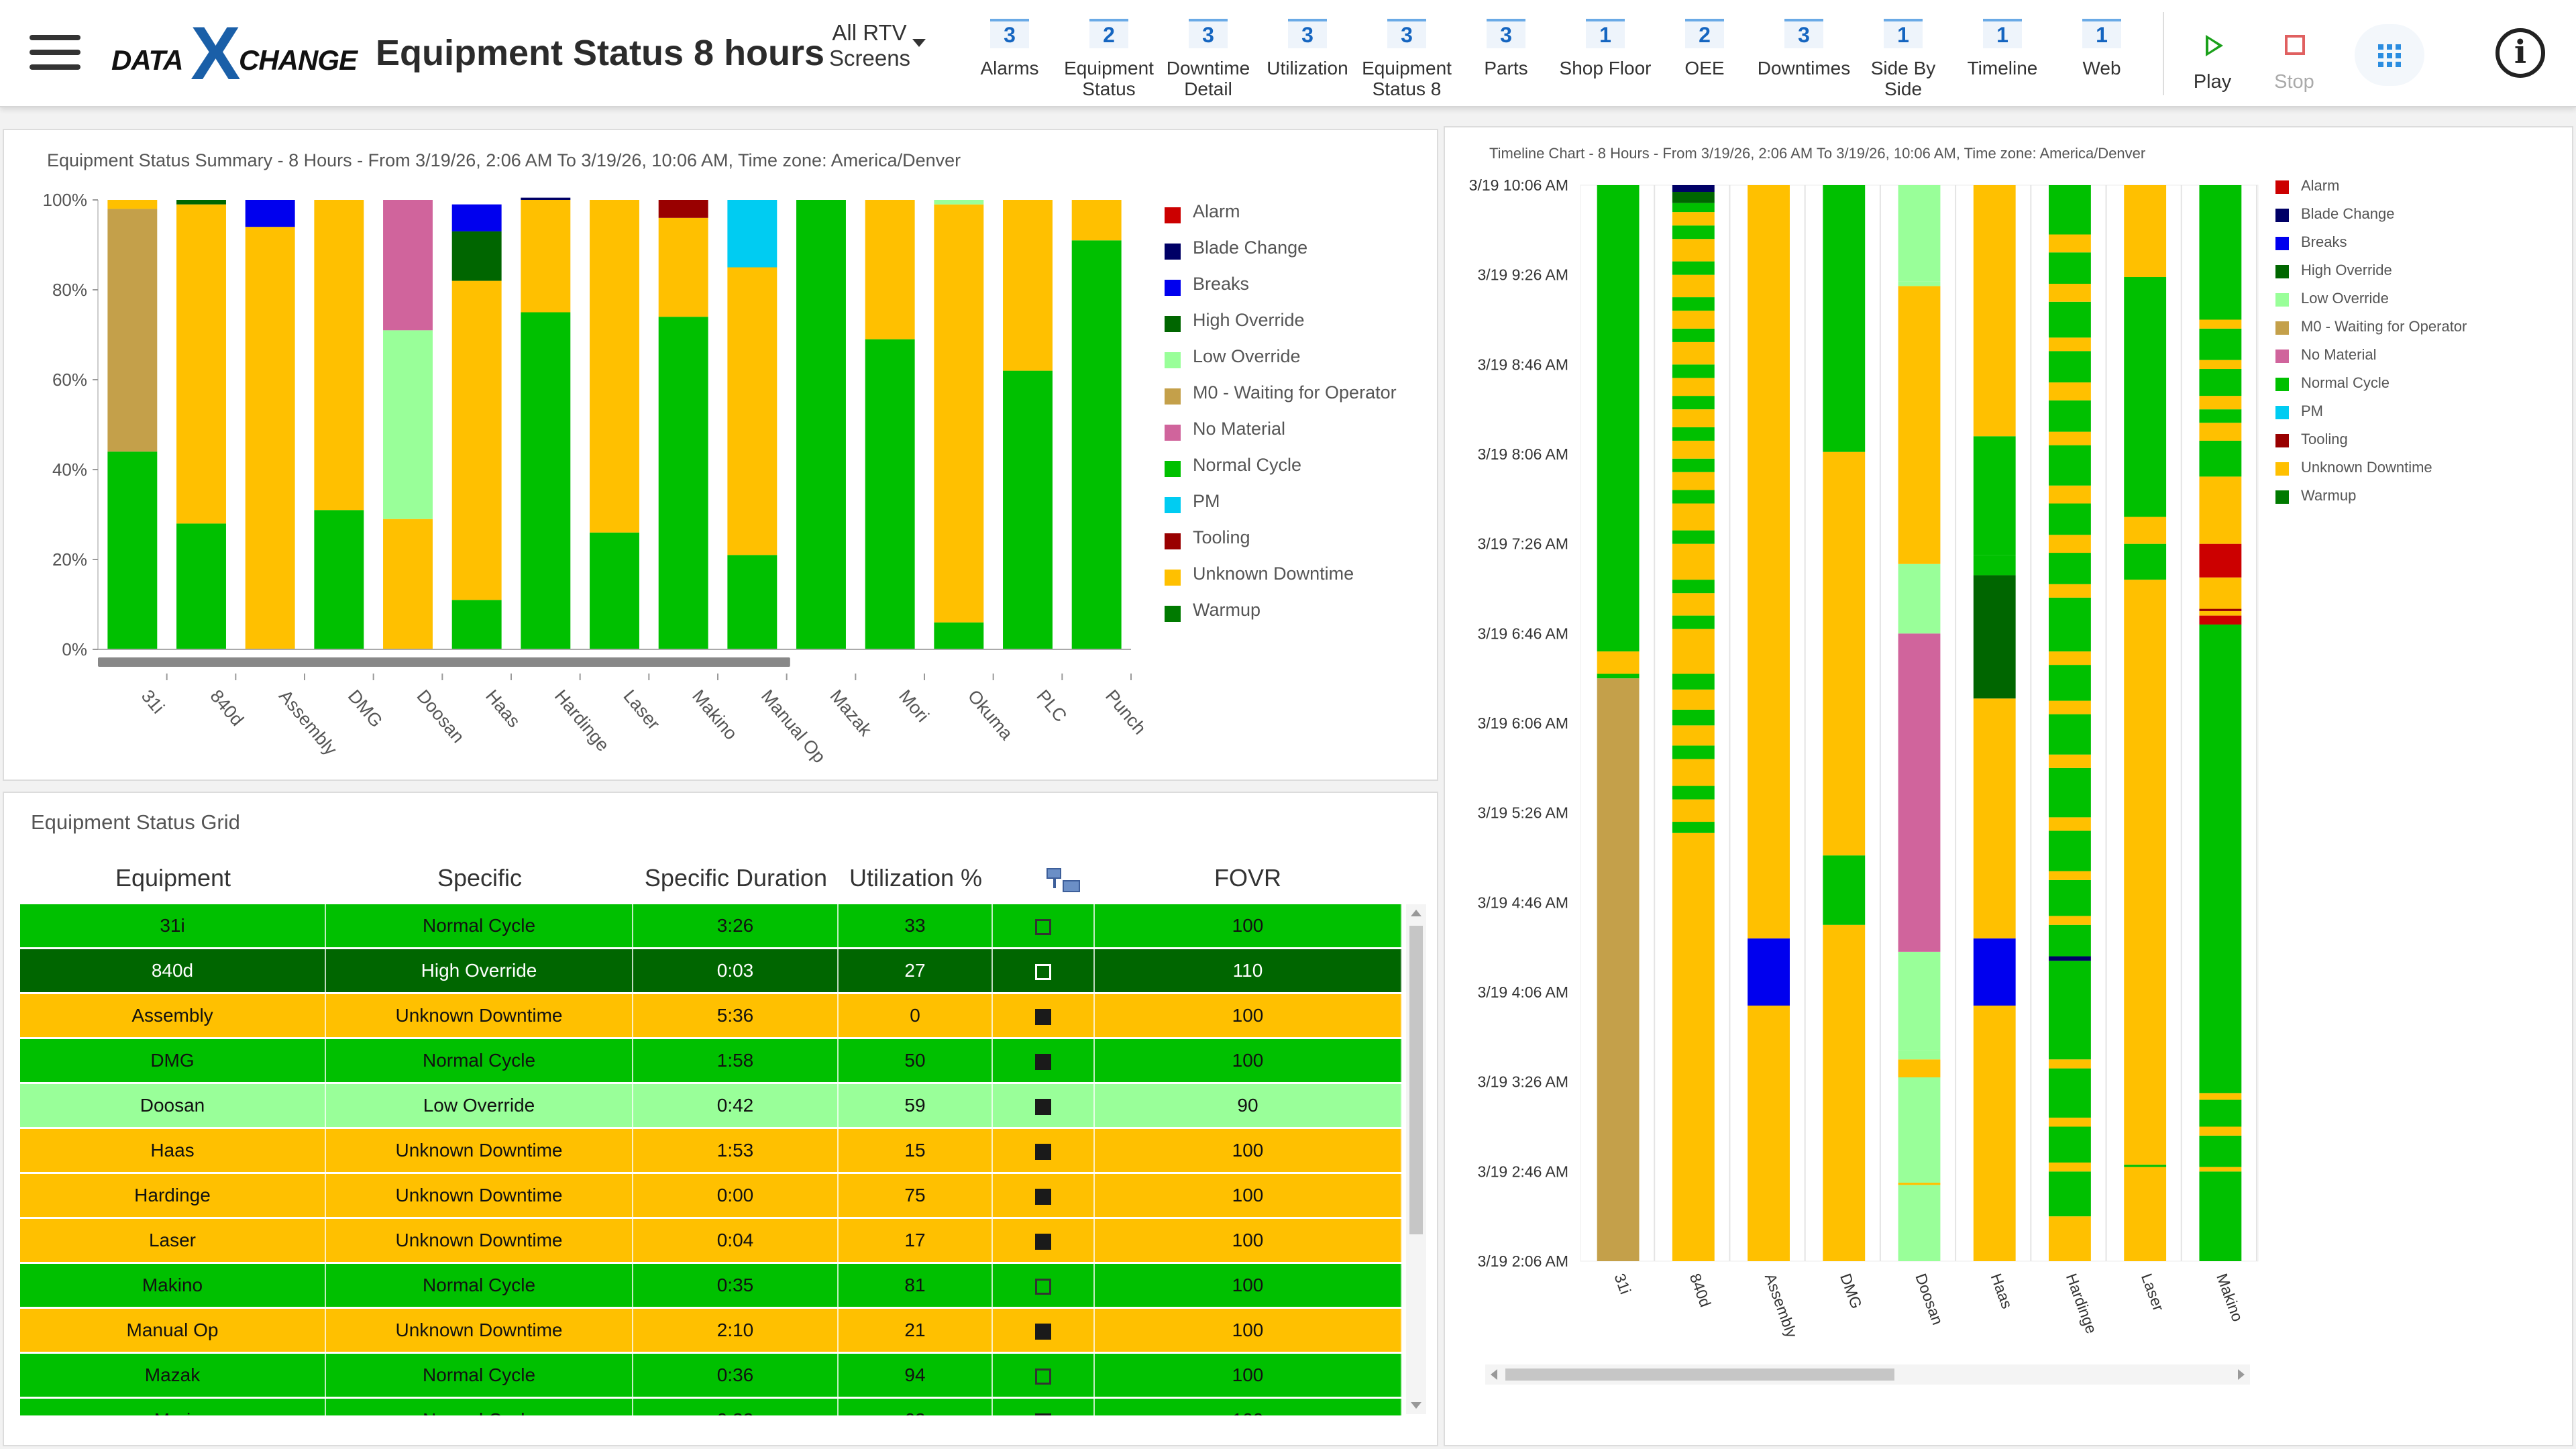 Image resolution: width=2576 pixels, height=1449 pixels. What do you see at coordinates (476, 256) in the screenshot?
I see `bar-segment-haas-high-override` at bounding box center [476, 256].